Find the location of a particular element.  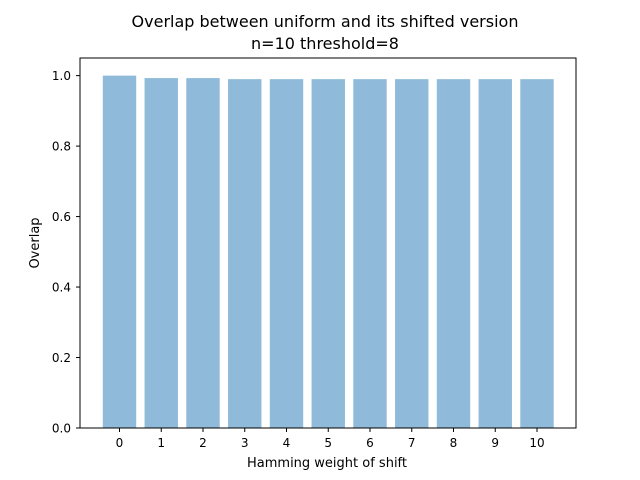

x-tick-label-8: 8 is located at coordinates (454, 443).